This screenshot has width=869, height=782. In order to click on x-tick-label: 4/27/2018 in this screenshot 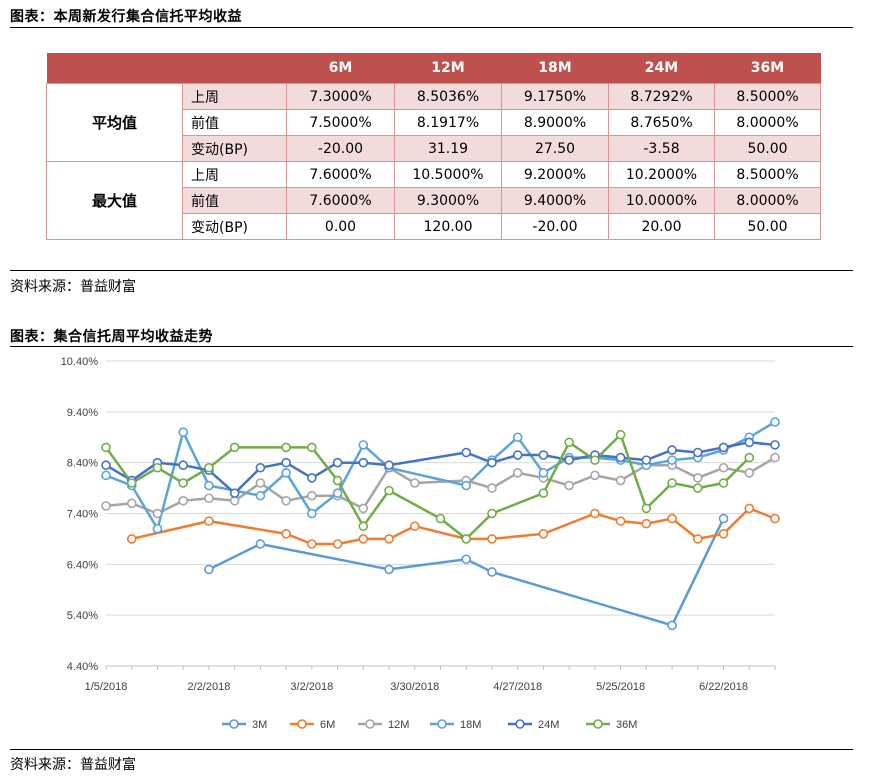, I will do `click(517, 687)`.